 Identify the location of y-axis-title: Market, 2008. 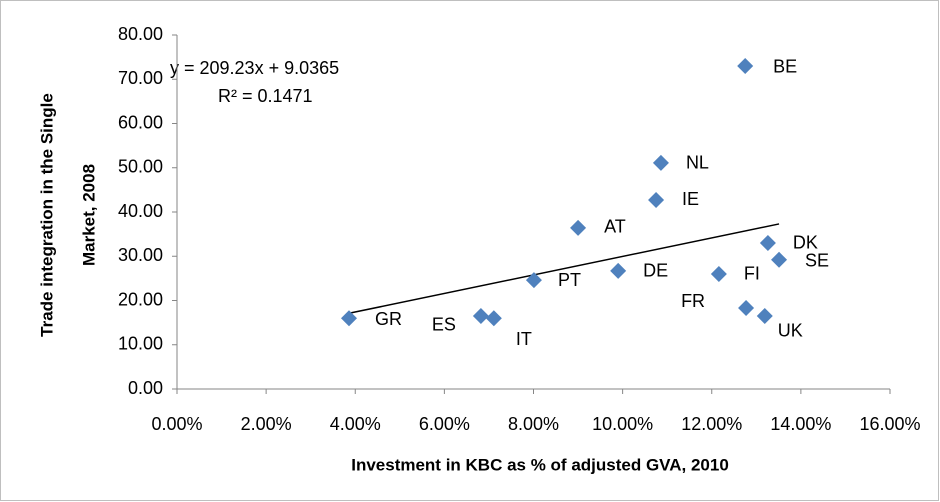
(88, 215).